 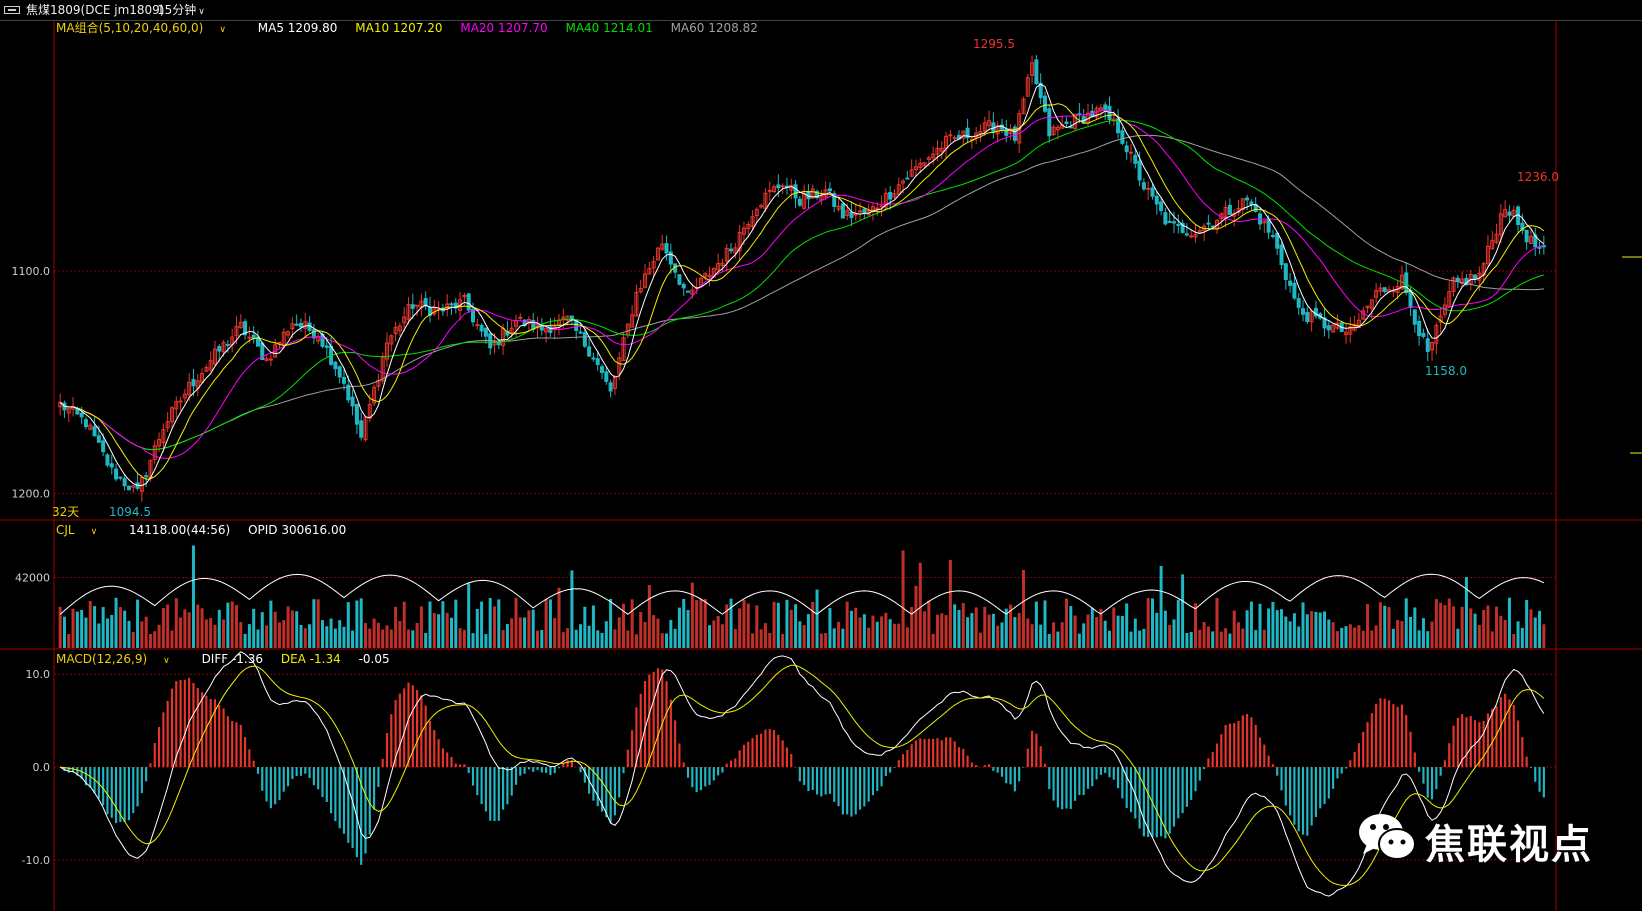 I want to click on price-tick-label: 1100.0, so click(x=31, y=271).